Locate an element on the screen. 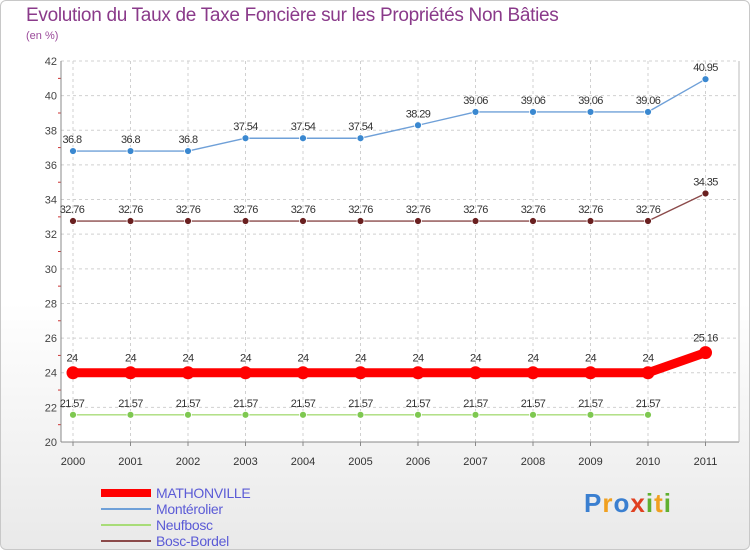 The width and height of the screenshot is (750, 550). x-tick-label: 2000 is located at coordinates (73, 462).